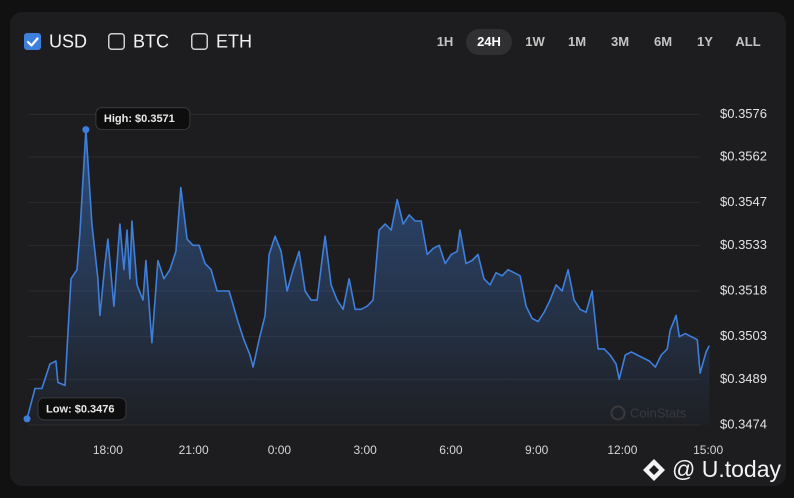 The height and width of the screenshot is (498, 794). I want to click on y-tick-label: $0.3518, so click(743, 289).